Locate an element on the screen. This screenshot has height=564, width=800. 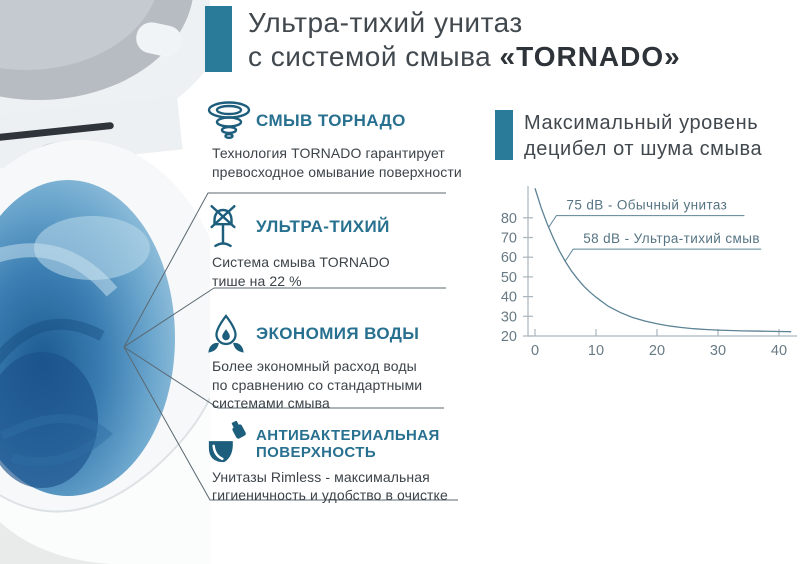
feature-heading: СМЫВ ТОРНАДО is located at coordinates (331, 120).